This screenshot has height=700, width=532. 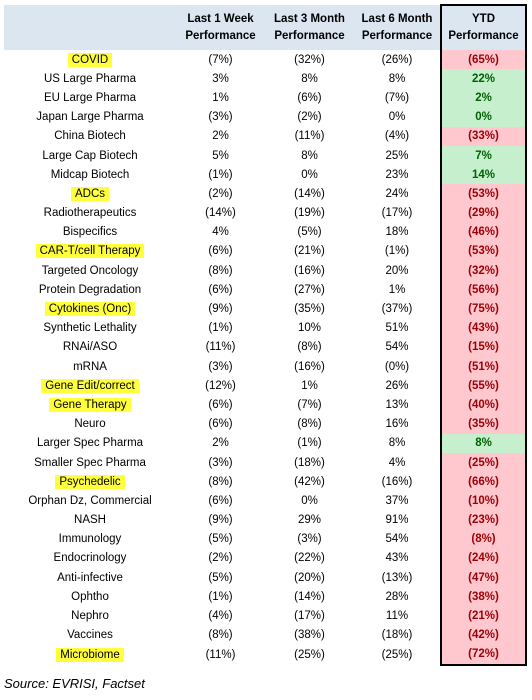 I want to click on row-last-6-month: 37%, so click(x=397, y=500).